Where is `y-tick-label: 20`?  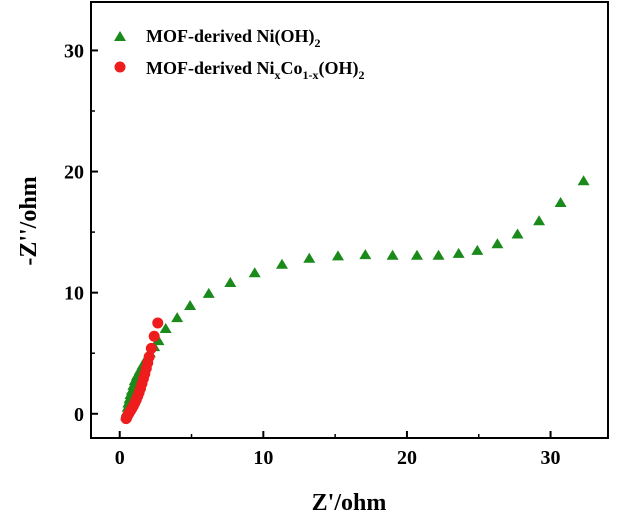
y-tick-label: 20 is located at coordinates (74, 173).